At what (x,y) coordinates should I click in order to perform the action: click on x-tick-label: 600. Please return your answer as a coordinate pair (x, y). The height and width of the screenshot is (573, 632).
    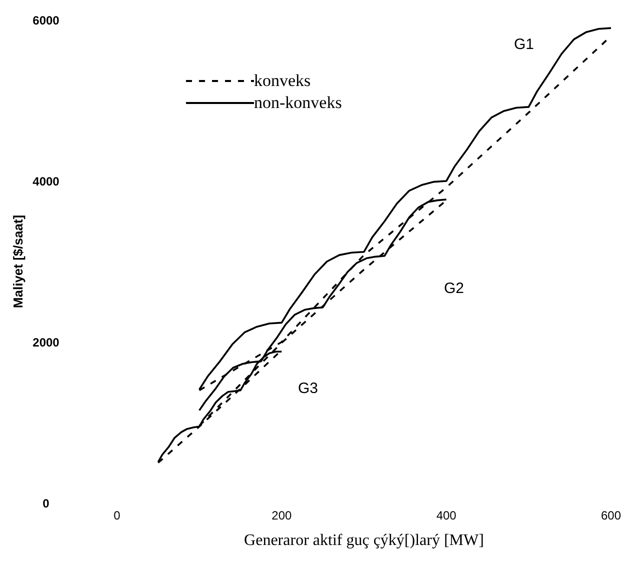
    Looking at the image, I should click on (611, 515).